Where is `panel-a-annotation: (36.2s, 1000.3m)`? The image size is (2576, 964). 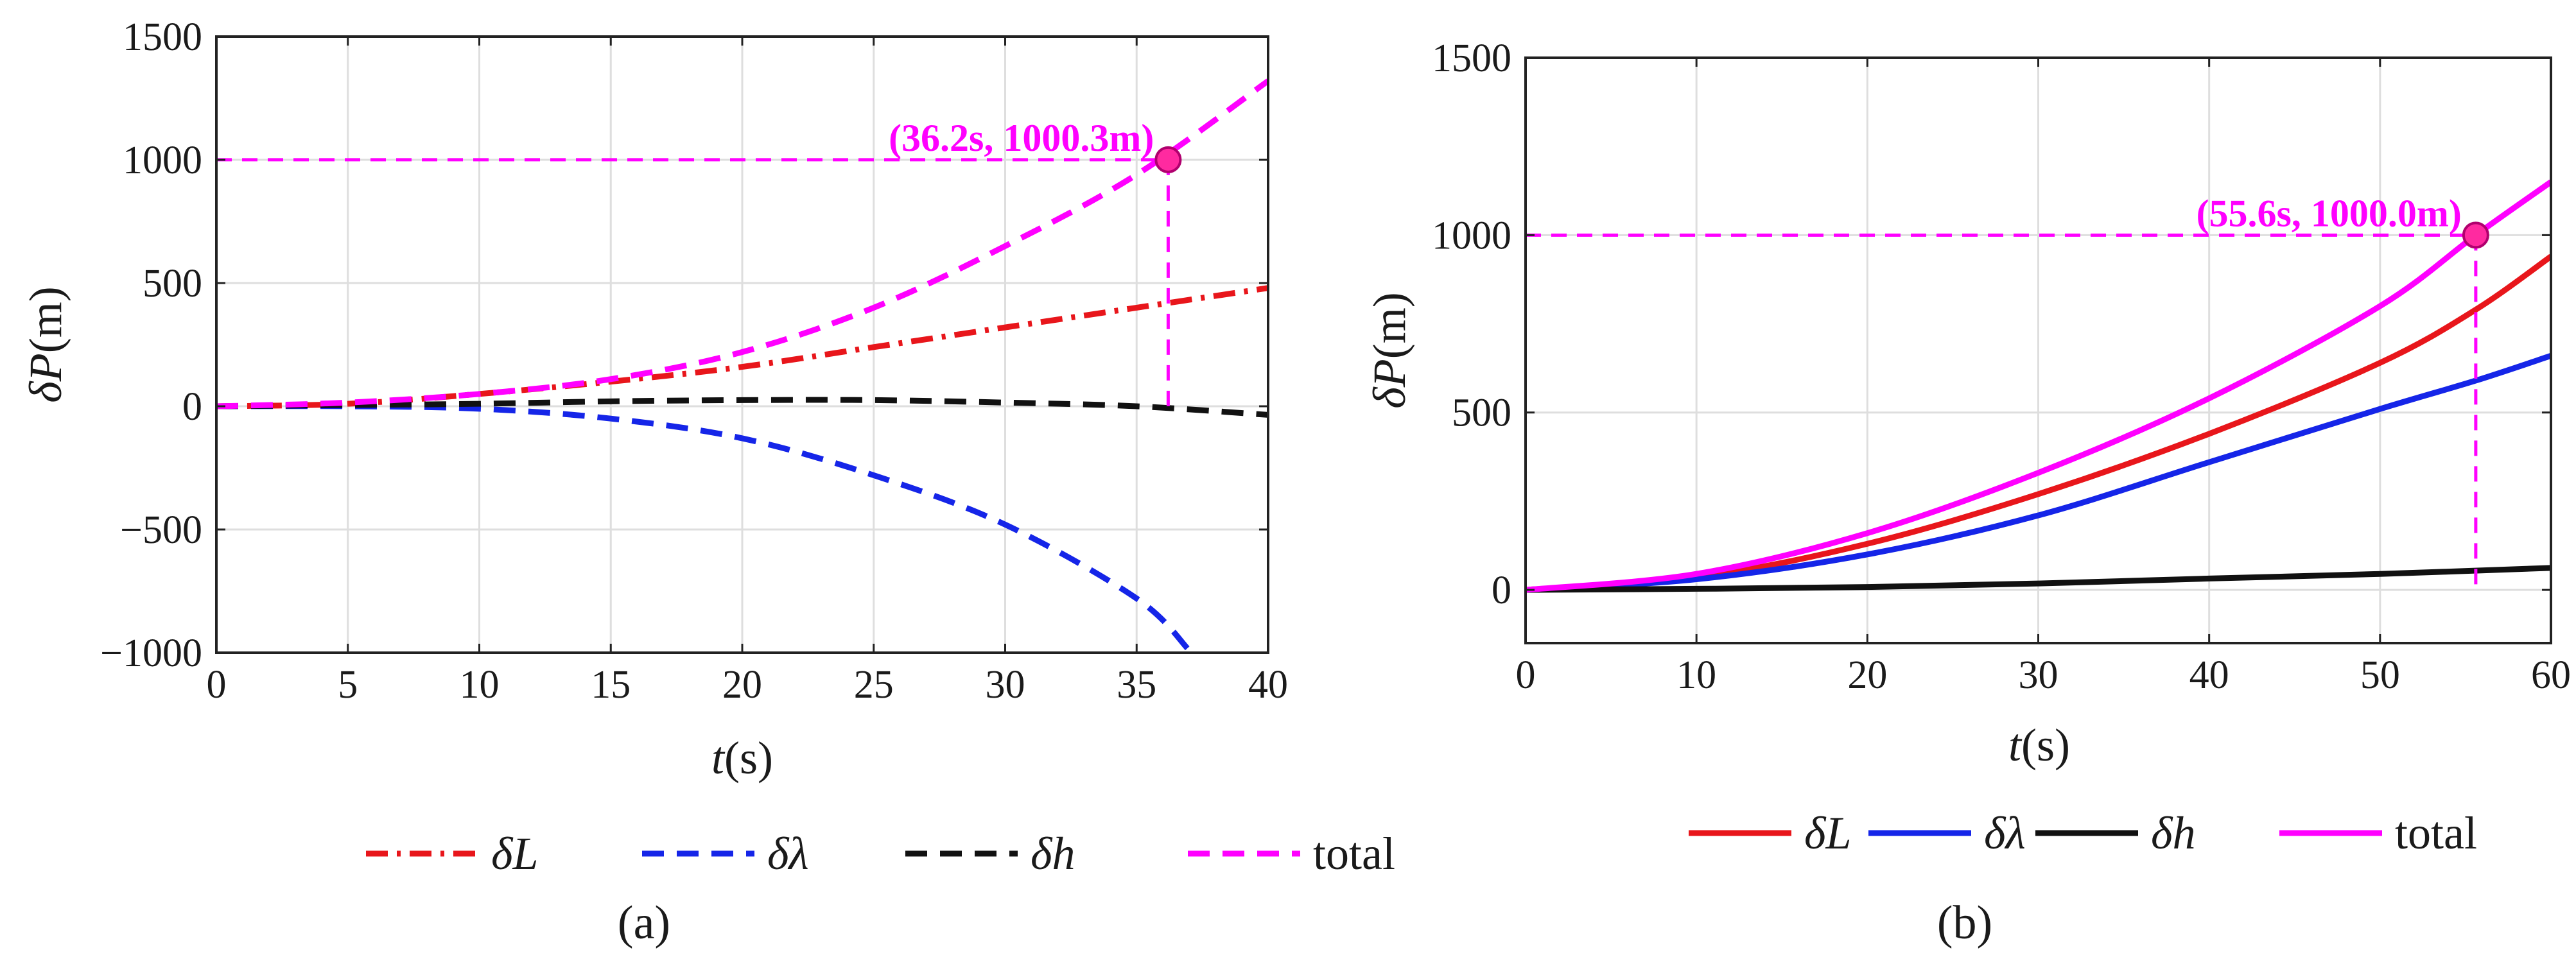
panel-a-annotation: (36.2s, 1000.3m) is located at coordinates (699, 261).